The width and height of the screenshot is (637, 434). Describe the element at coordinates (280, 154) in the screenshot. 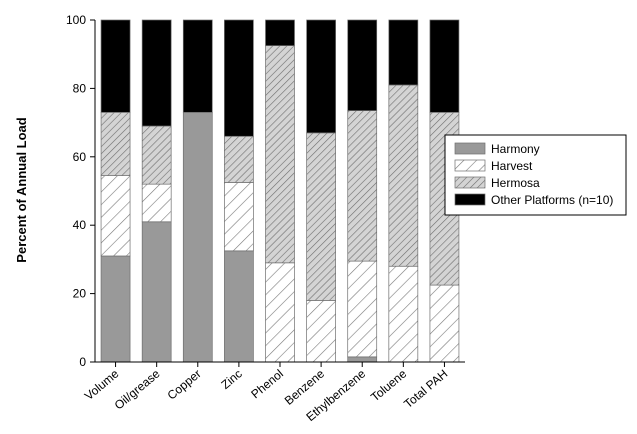

I see `bar-segment-hermosa-phenol` at that location.